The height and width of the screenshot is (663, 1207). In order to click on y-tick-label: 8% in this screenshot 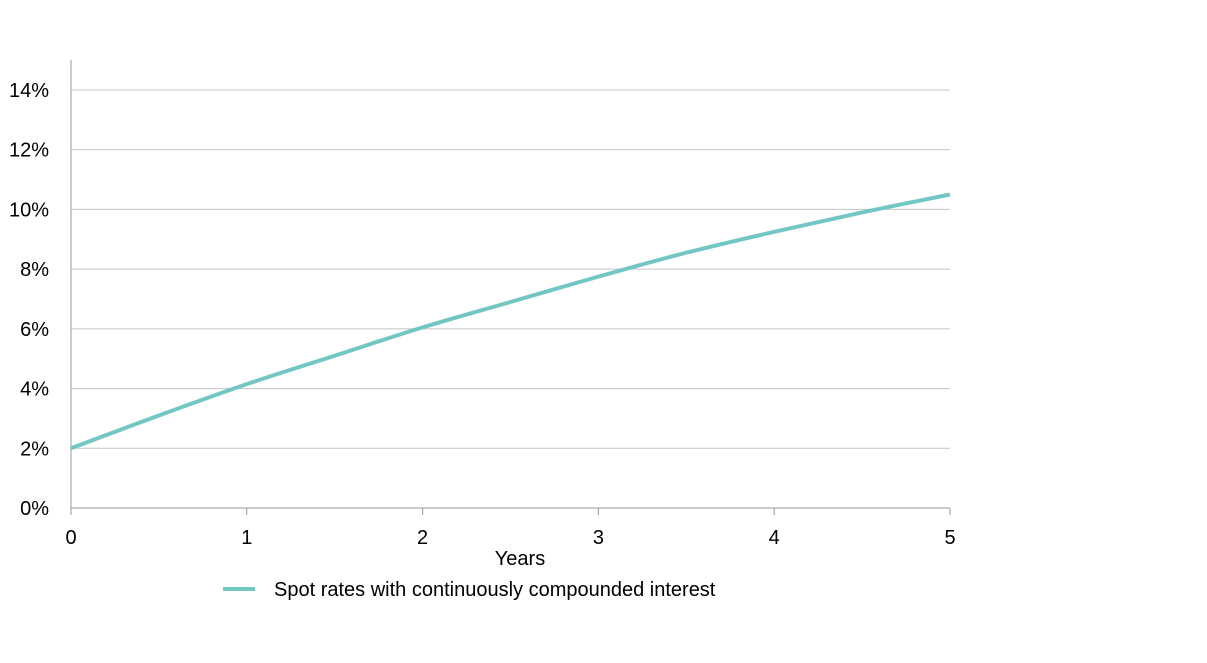, I will do `click(34, 270)`.